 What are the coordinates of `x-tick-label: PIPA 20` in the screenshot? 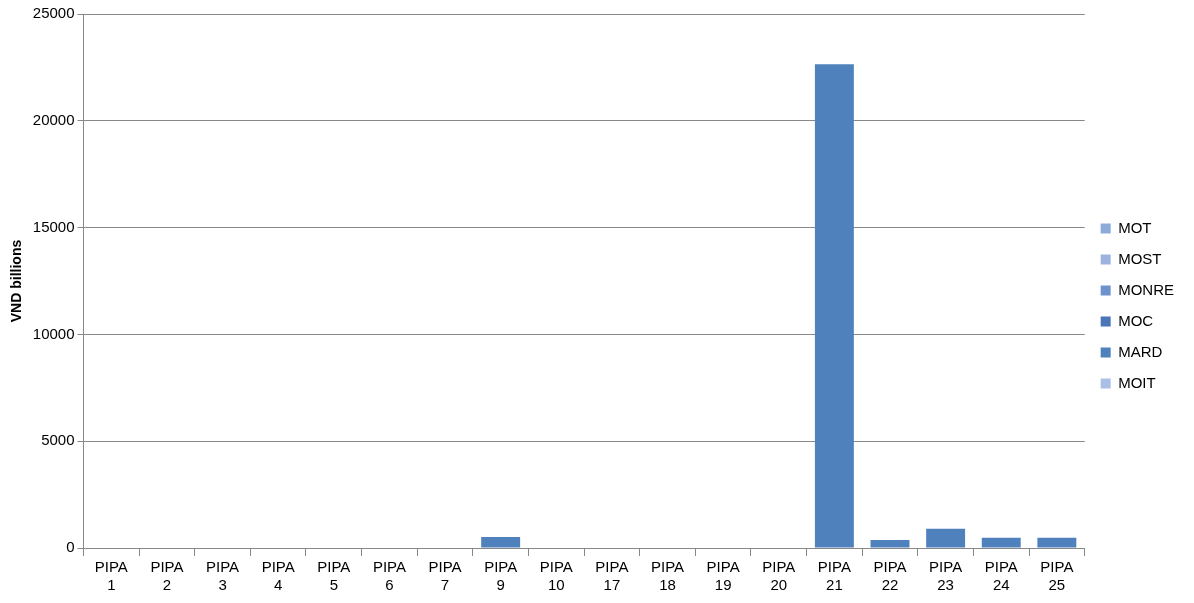 It's located at (779, 576).